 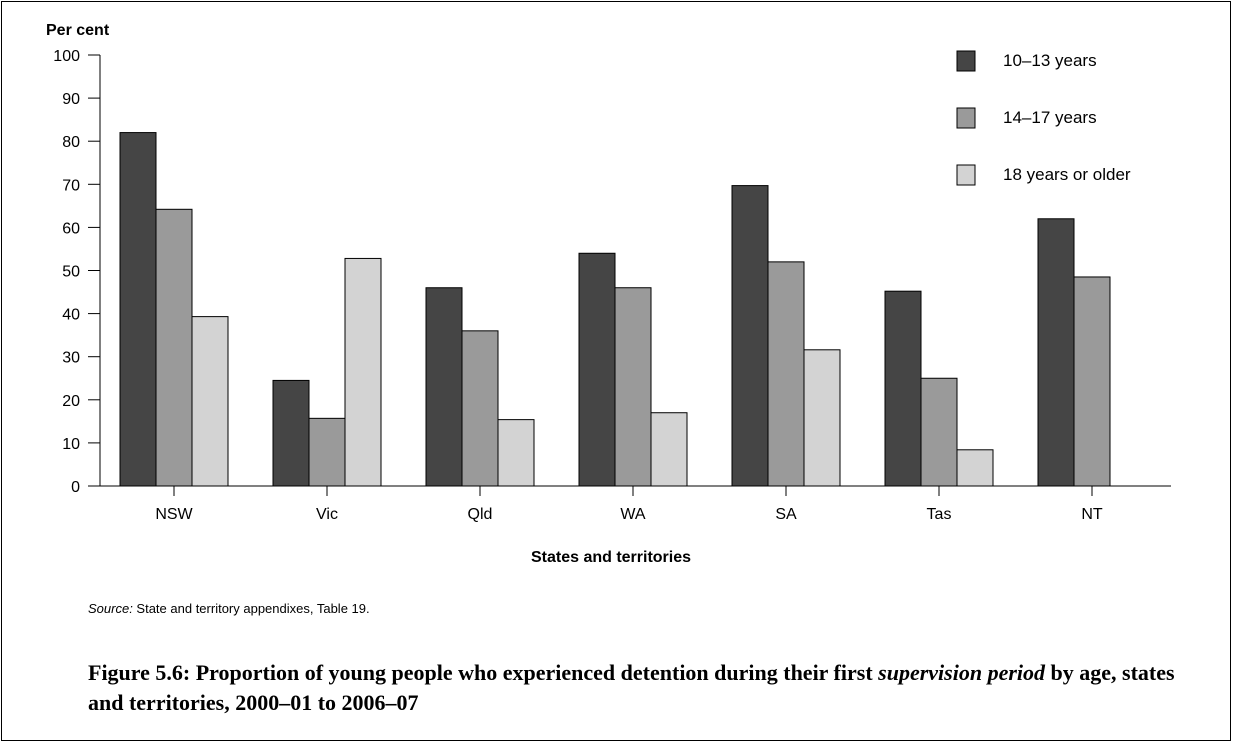 What do you see at coordinates (786, 514) in the screenshot?
I see `x-tick-label: SA` at bounding box center [786, 514].